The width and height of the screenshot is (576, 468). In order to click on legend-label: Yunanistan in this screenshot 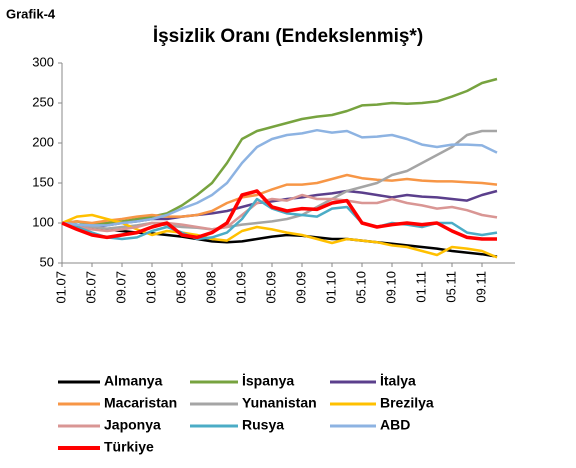, I will do `click(279, 403)`.